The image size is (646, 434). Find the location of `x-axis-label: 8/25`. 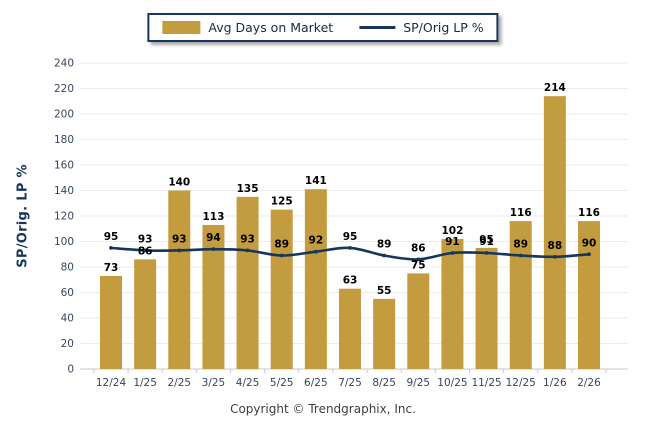

x-axis-label: 8/25 is located at coordinates (384, 383).